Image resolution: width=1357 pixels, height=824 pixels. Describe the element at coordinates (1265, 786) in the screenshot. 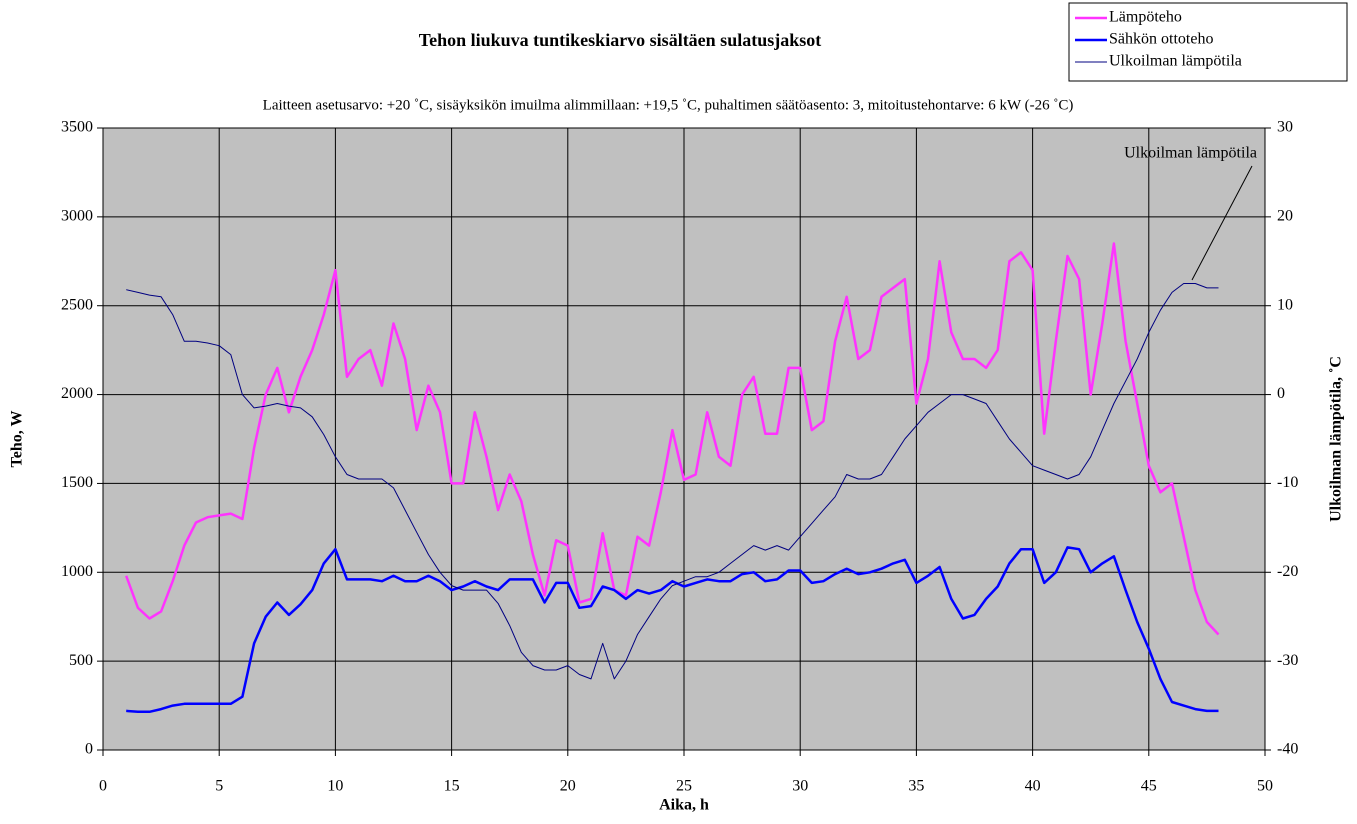

I see `x-tick-label: 50` at that location.